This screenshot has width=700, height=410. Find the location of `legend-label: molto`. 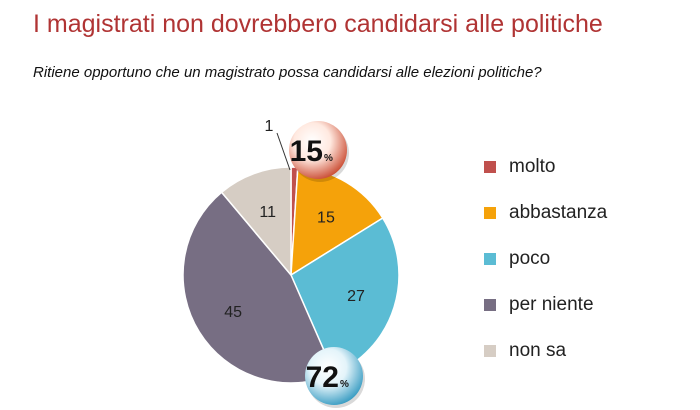

legend-label: molto is located at coordinates (532, 166).